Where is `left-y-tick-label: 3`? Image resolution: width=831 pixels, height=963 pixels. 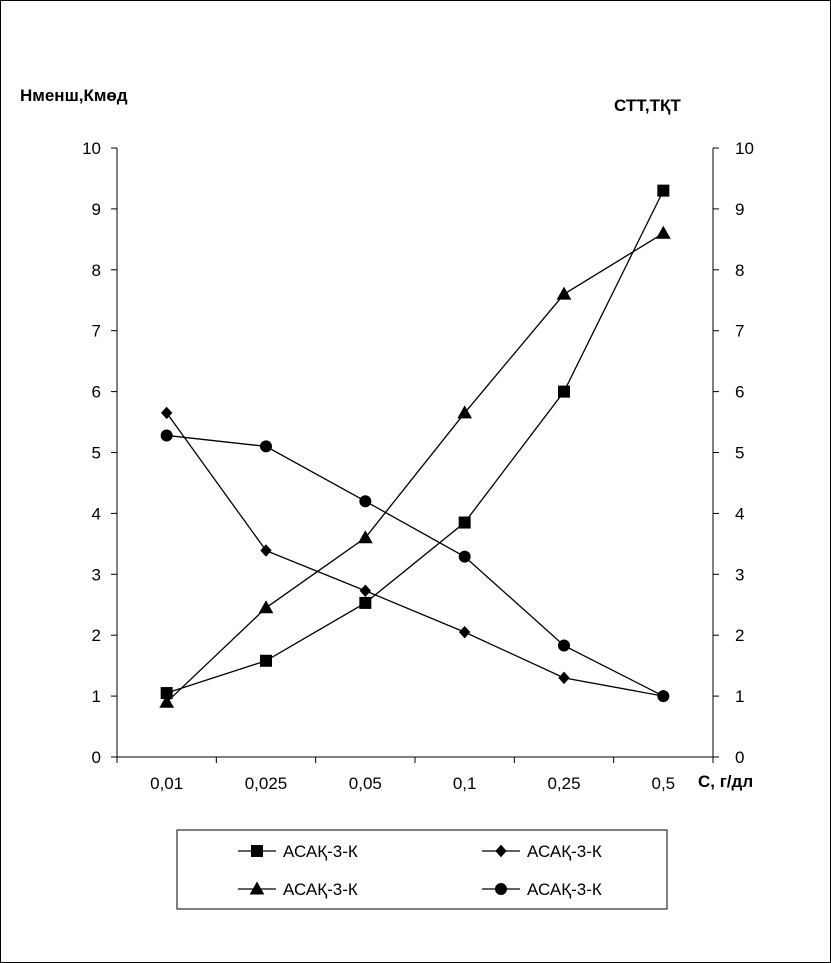
left-y-tick-label: 3 is located at coordinates (96, 574).